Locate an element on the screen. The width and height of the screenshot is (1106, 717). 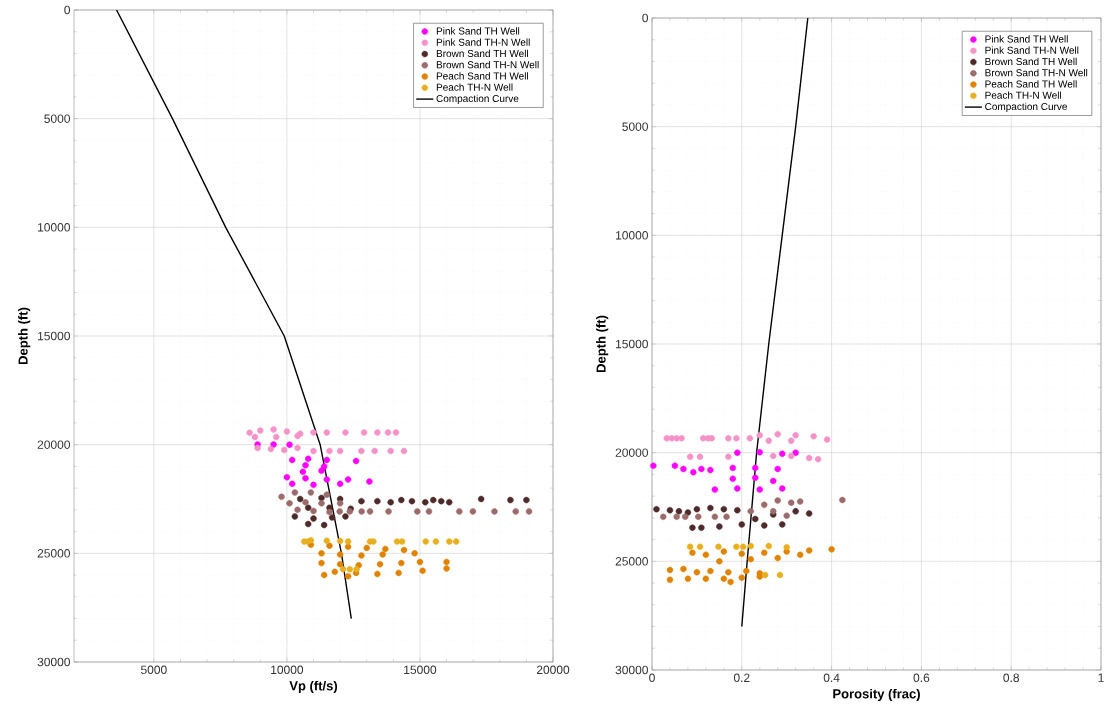
x-tick-label: 0.4 is located at coordinates (831, 678).